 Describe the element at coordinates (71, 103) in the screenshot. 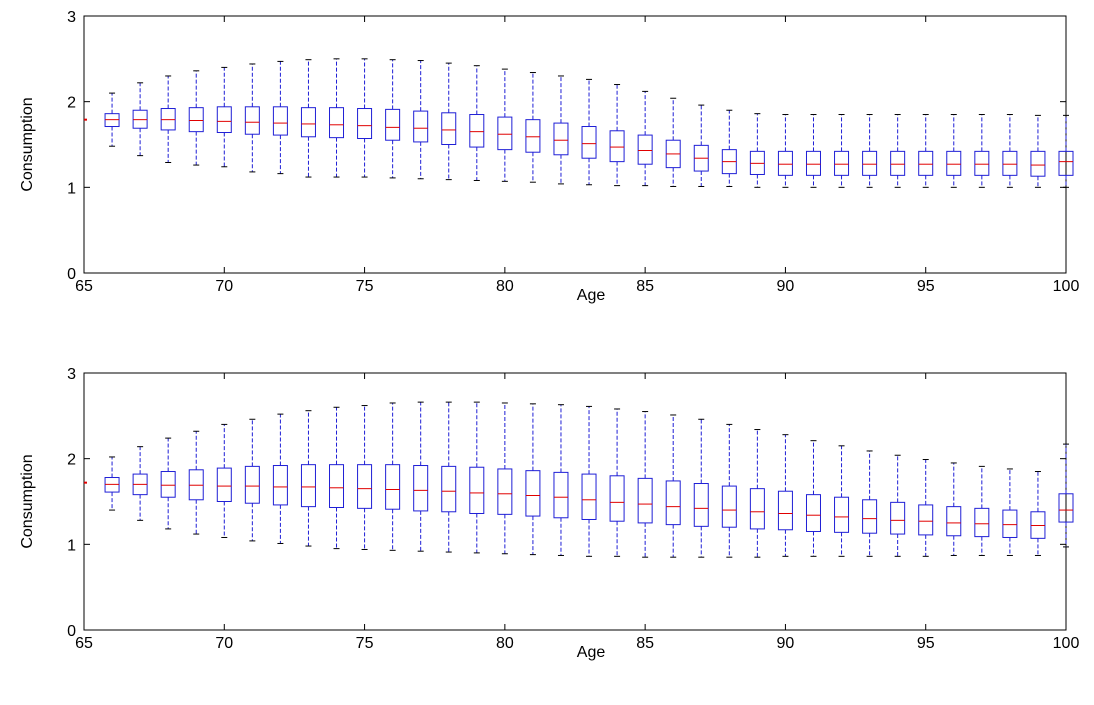

I see `y-tick-label: 2` at that location.